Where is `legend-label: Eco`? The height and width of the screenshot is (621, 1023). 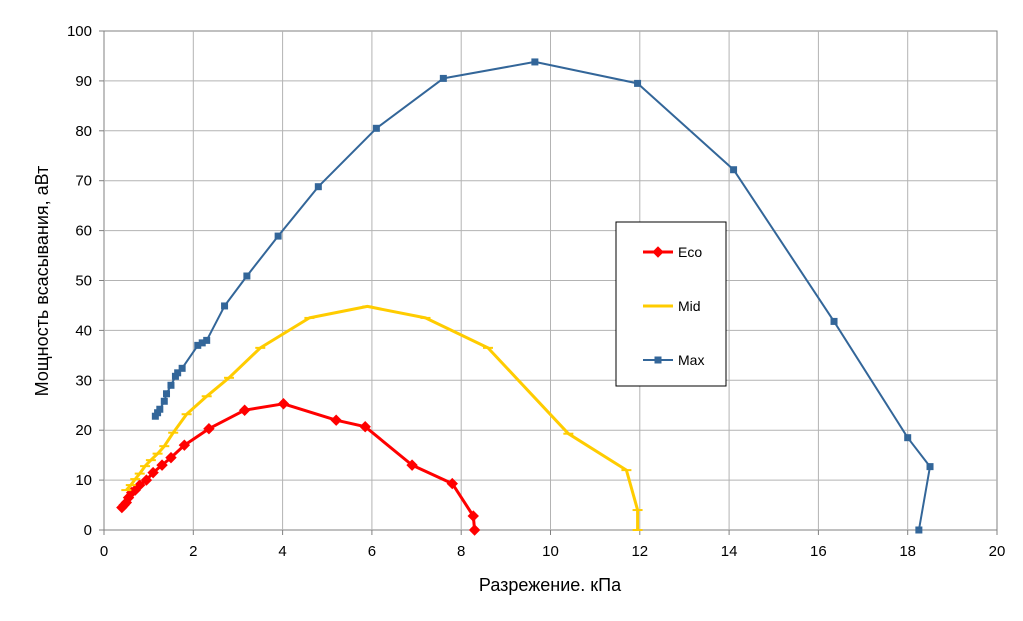
legend-label: Eco is located at coordinates (690, 252).